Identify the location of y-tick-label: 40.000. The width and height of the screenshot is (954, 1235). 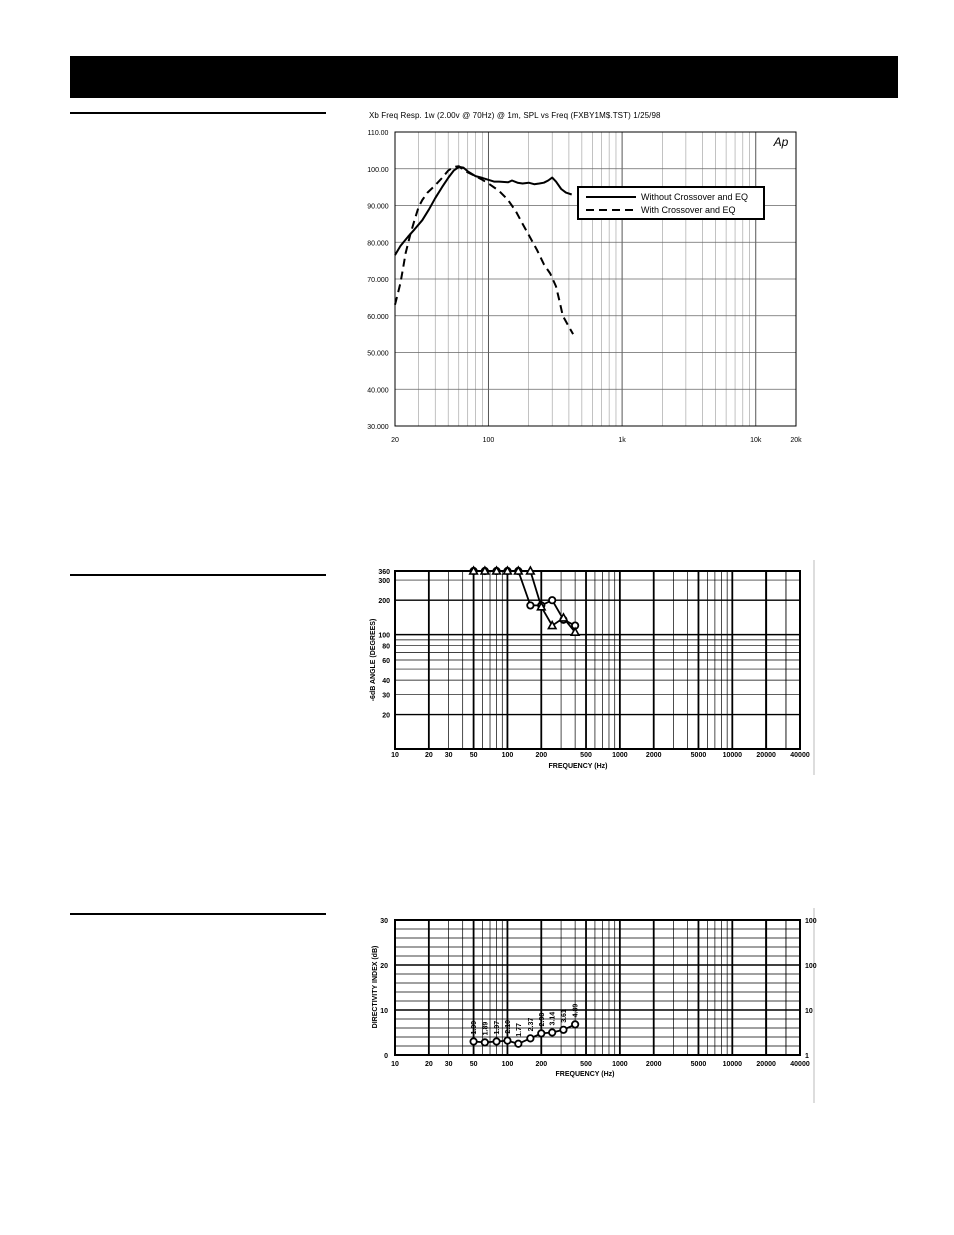
(378, 390).